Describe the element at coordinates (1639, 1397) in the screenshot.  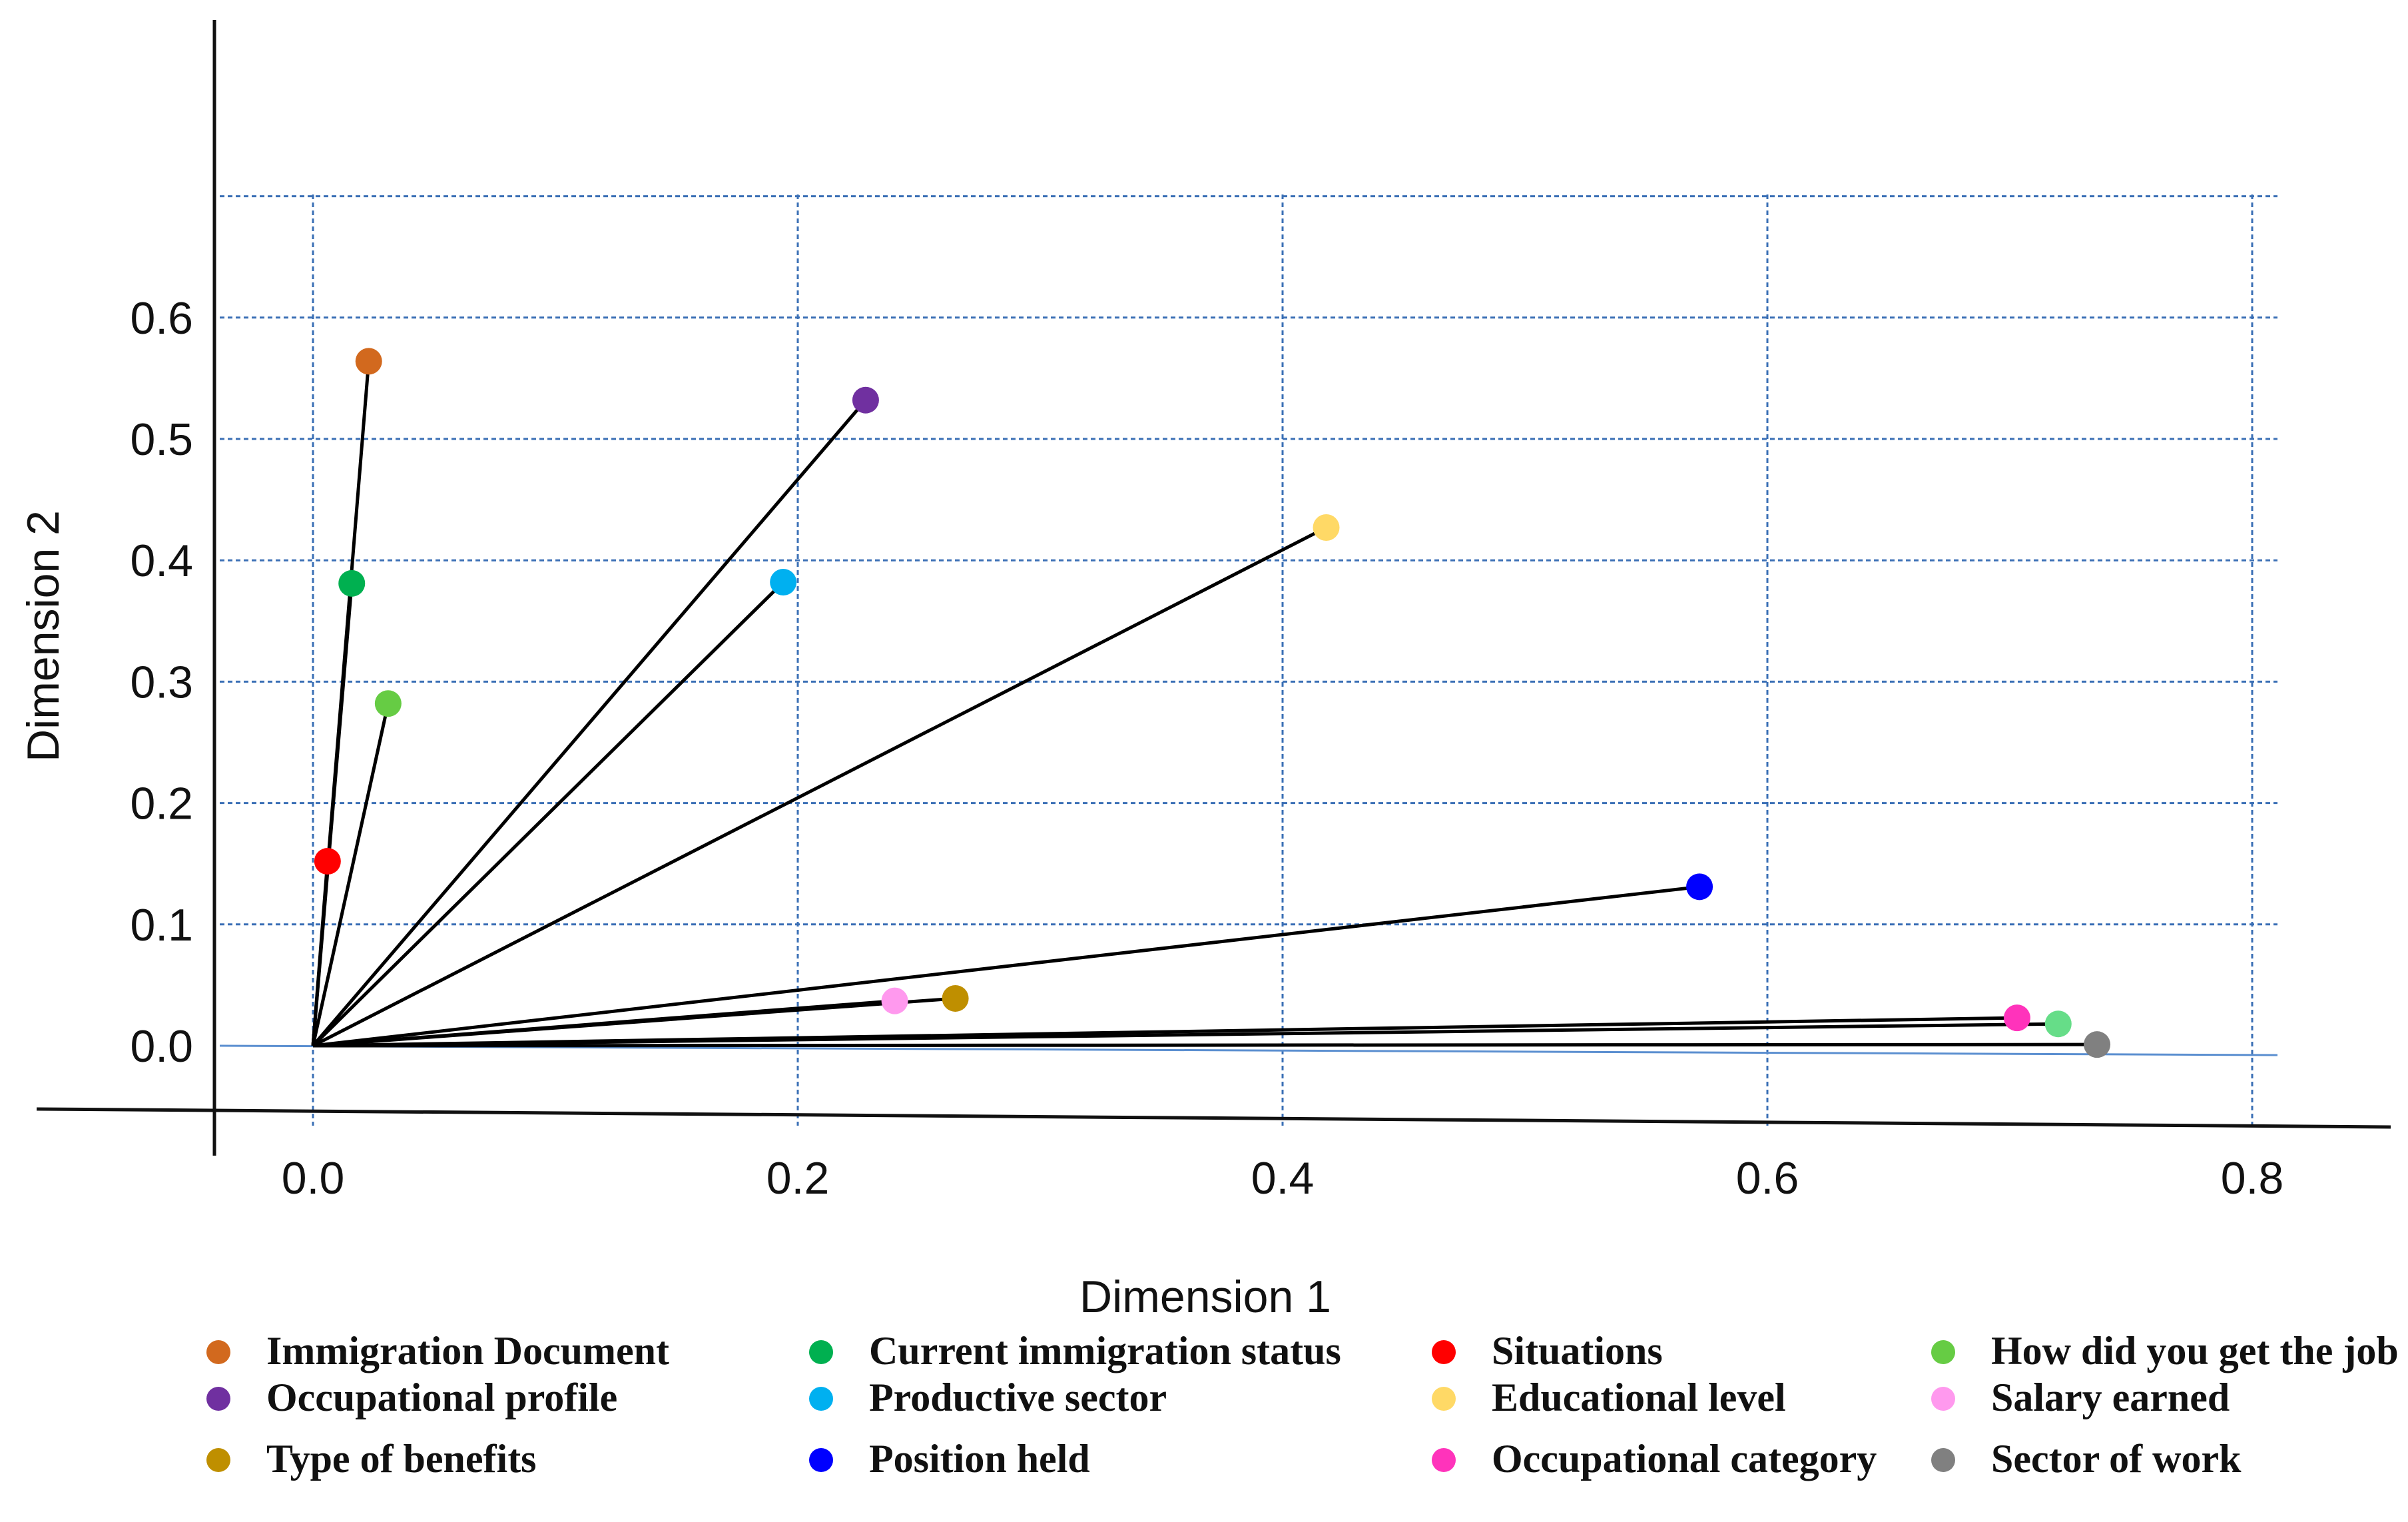
I see `legend-label: Educational level` at that location.